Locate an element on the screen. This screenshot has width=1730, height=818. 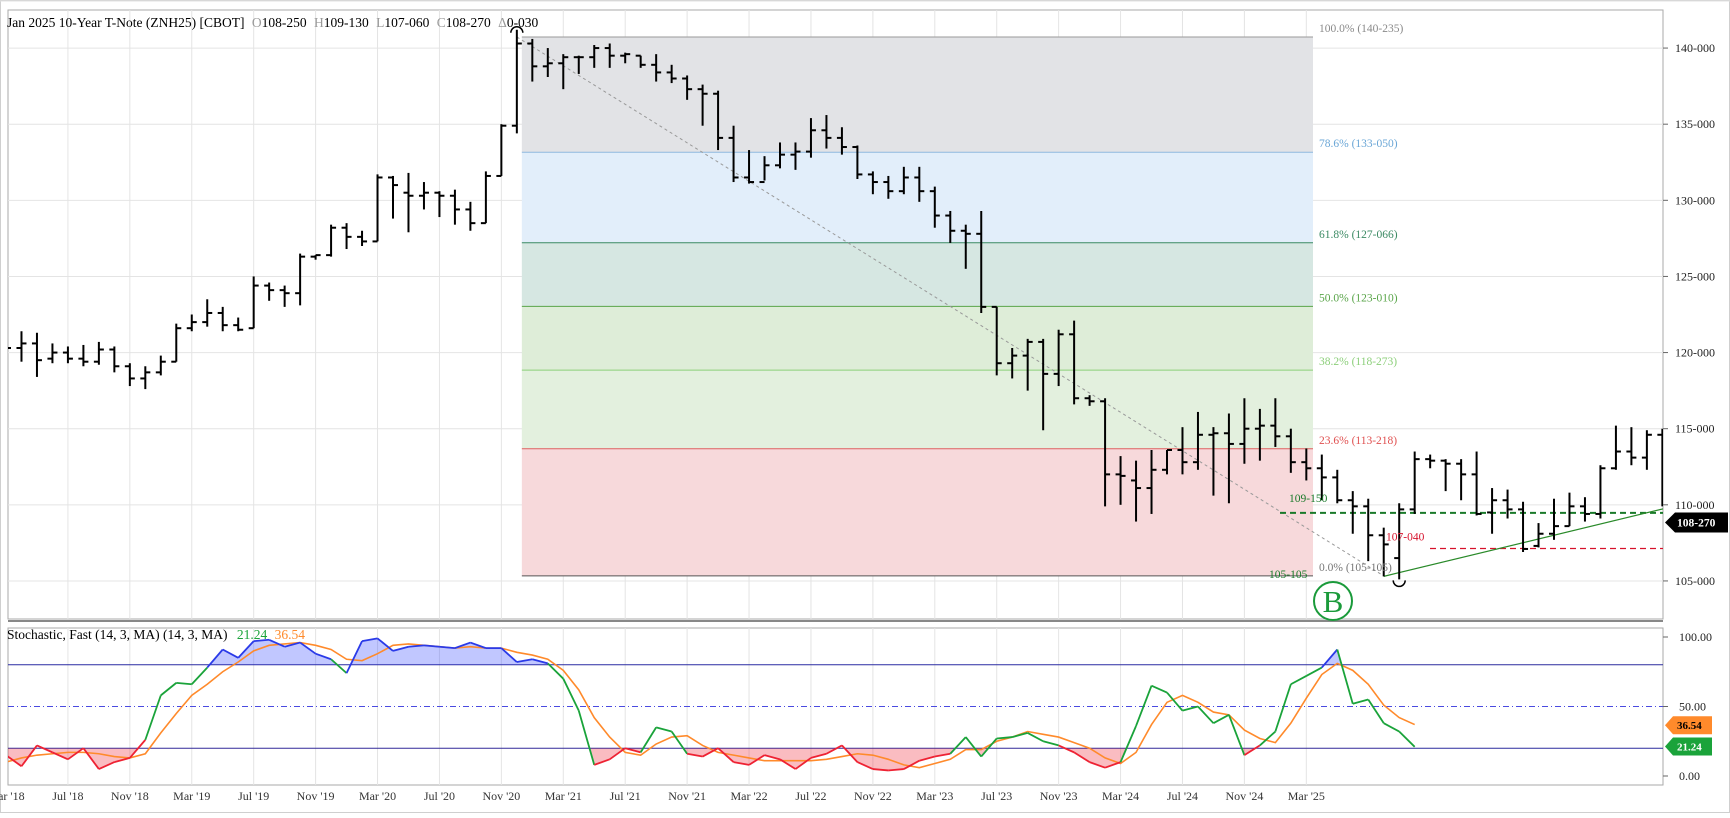
low-label: 105-105 is located at coordinates (1288, 575).